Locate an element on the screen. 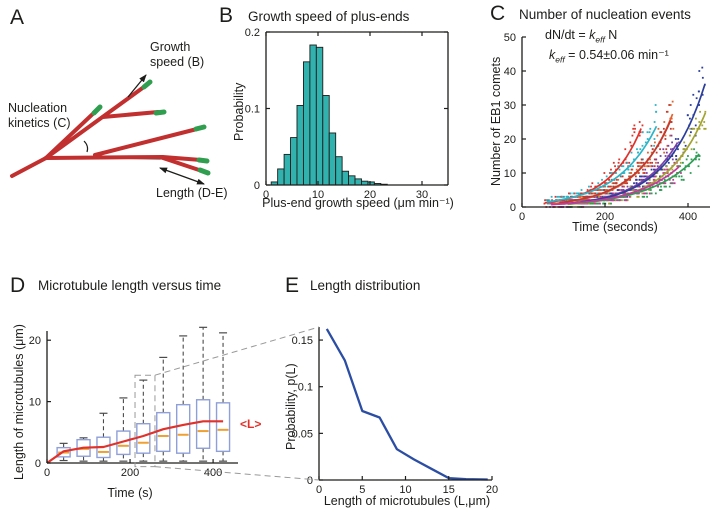  eq-sub: eff is located at coordinates (600, 39).